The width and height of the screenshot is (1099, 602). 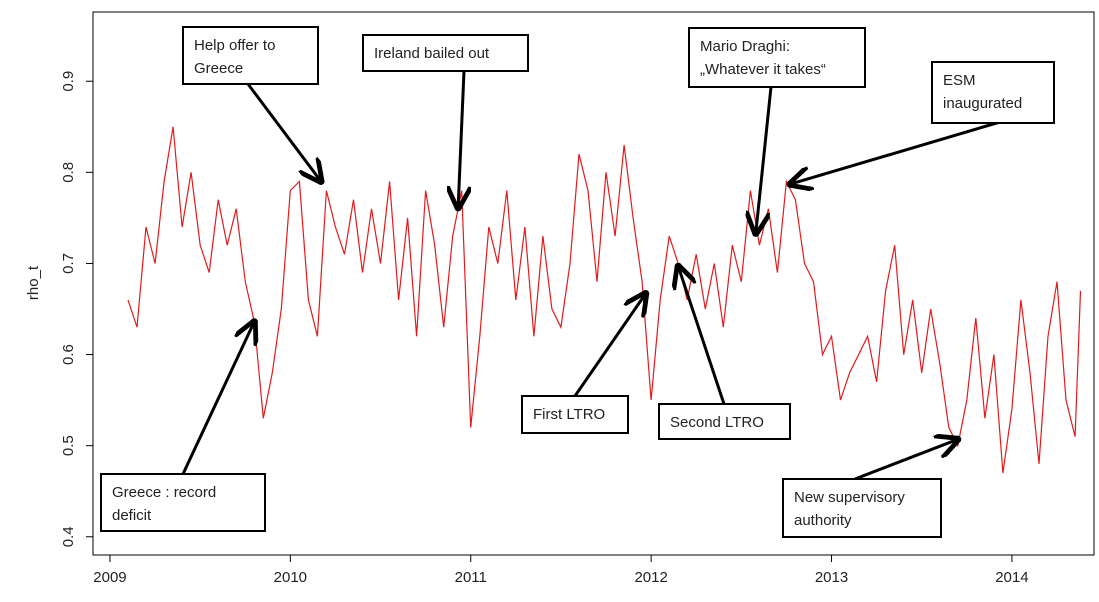 What do you see at coordinates (109, 577) in the screenshot?
I see `x-tick-label: 2009` at bounding box center [109, 577].